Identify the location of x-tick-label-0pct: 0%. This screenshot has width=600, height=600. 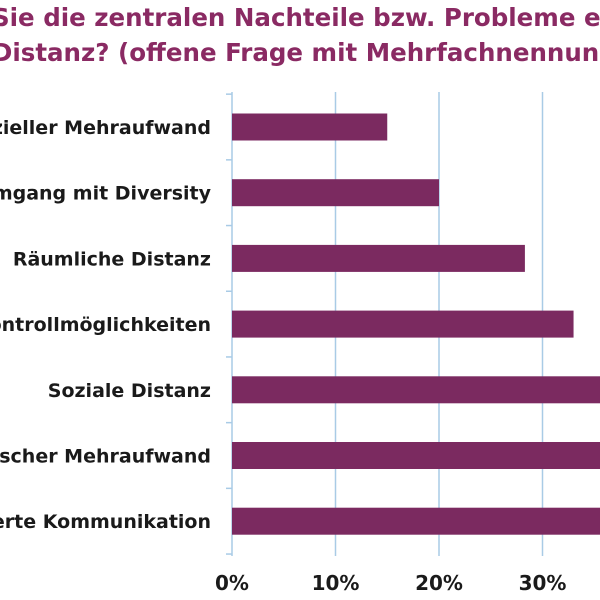
(232, 583).